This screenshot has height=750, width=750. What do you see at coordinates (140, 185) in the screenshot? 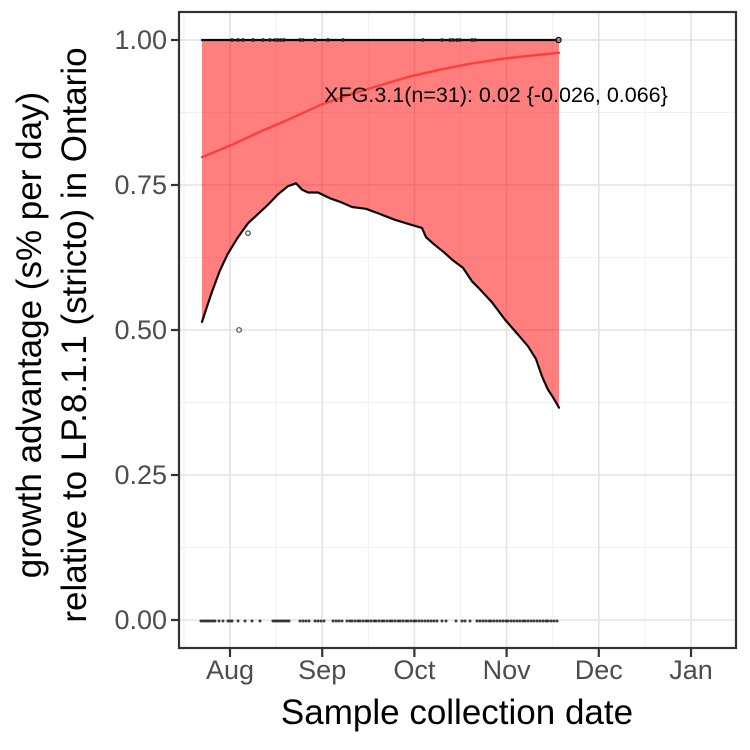
I see `y-tick-label: 0.75` at bounding box center [140, 185].